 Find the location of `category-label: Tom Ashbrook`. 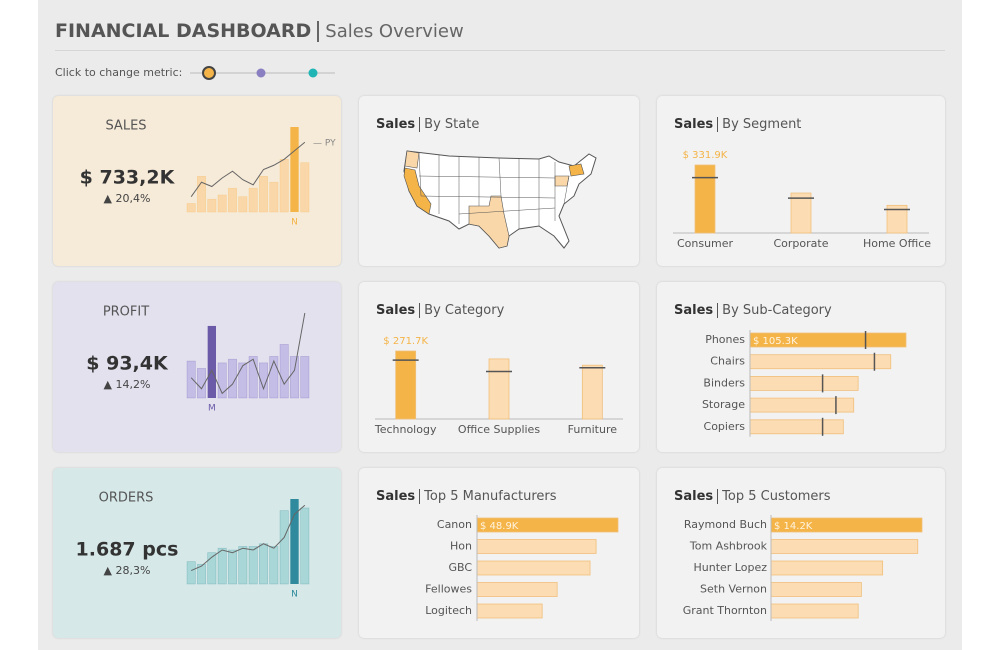

category-label: Tom Ashbrook is located at coordinates (728, 546).